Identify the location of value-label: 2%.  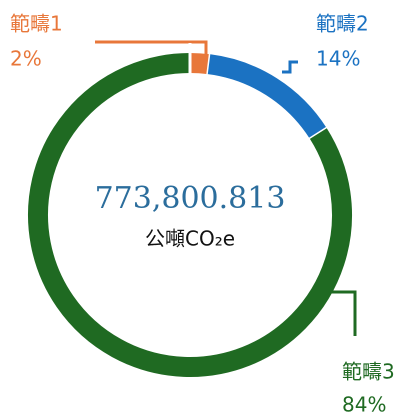
(26, 59).